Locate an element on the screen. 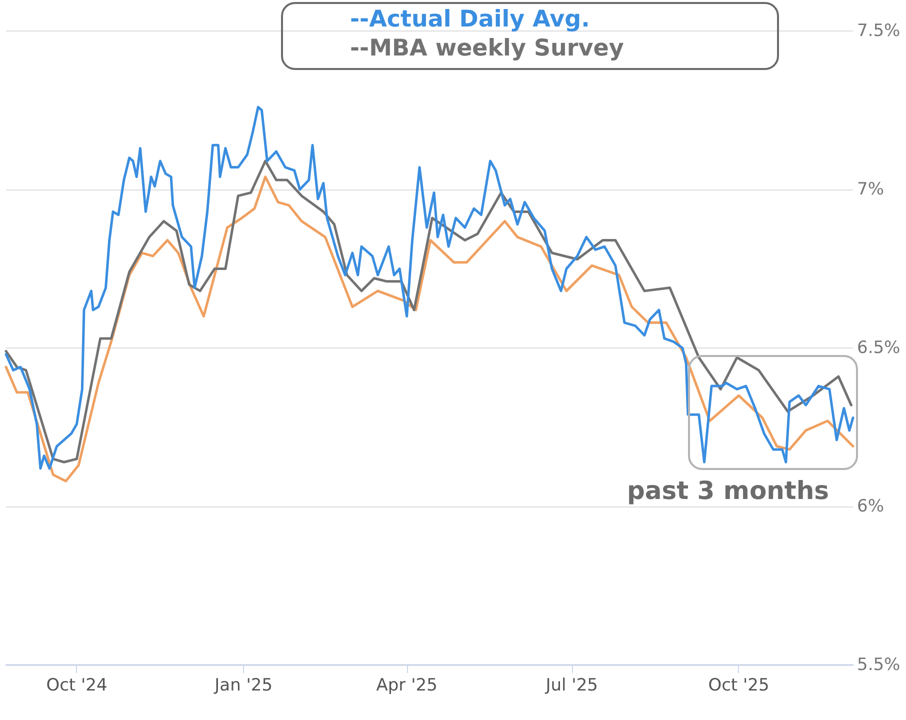 This screenshot has width=906, height=720. x-tick-label: Apr '25 is located at coordinates (407, 686).